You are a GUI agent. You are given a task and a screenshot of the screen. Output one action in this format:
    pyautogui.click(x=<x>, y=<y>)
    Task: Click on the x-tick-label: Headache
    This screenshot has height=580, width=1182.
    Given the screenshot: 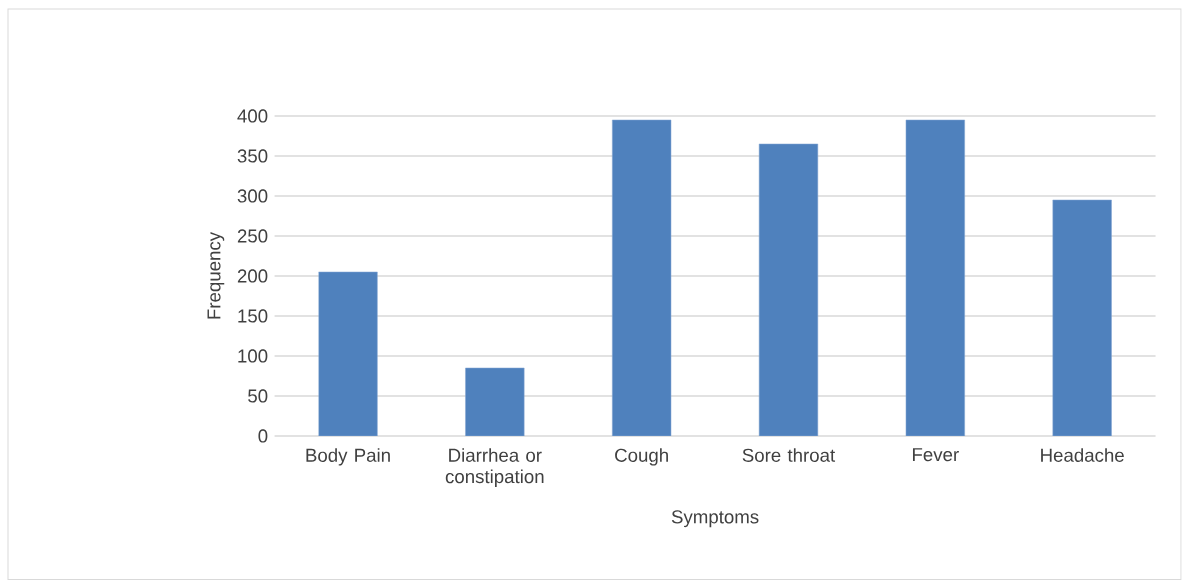 What is the action you would take?
    pyautogui.click(x=1082, y=455)
    